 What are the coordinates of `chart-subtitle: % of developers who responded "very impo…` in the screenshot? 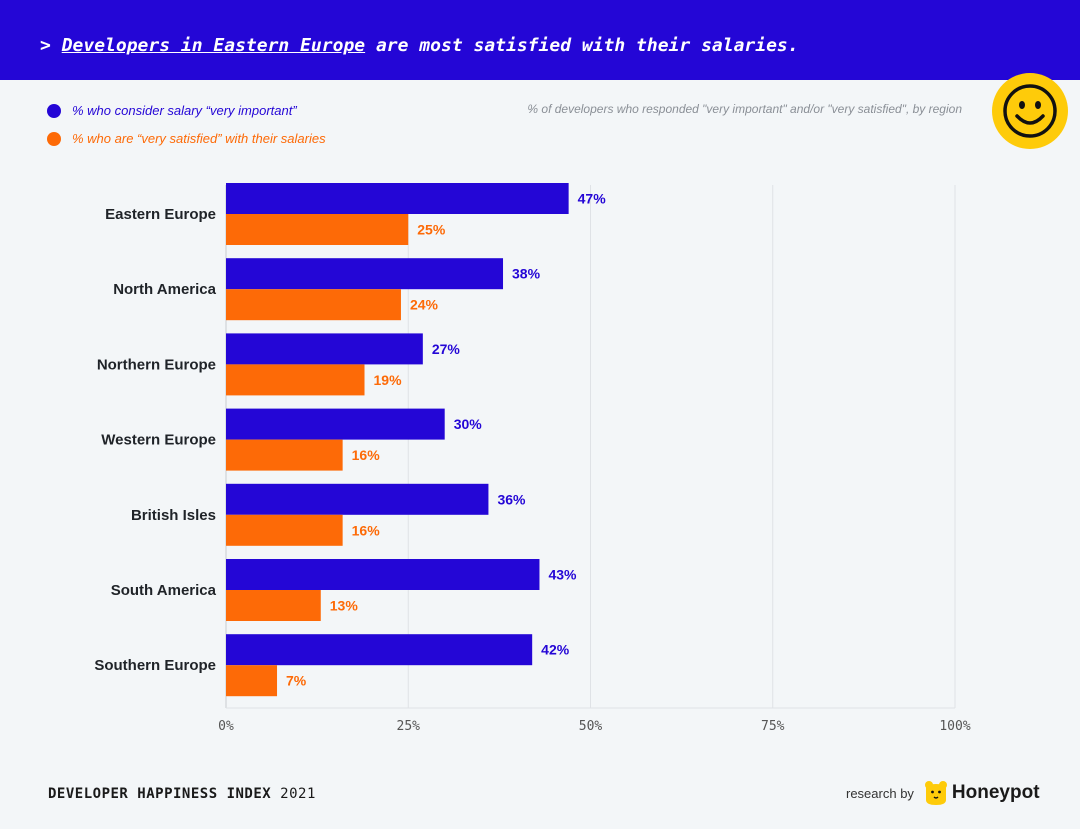 It's located at (744, 109).